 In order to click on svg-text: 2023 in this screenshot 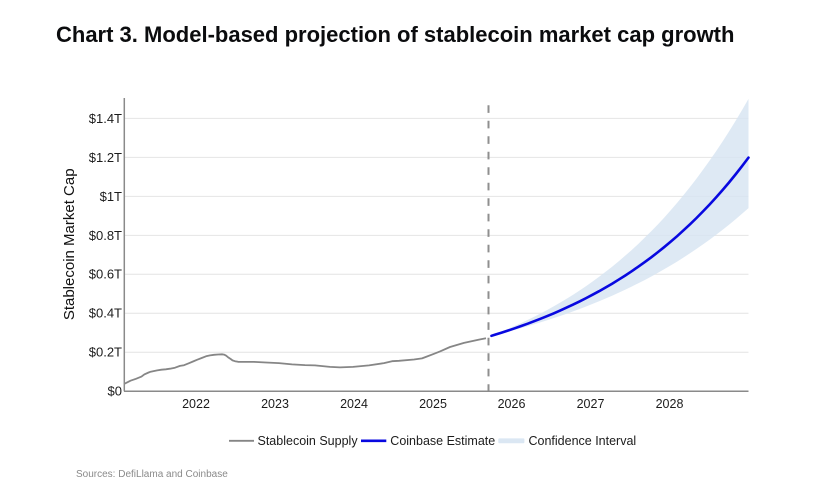, I will do `click(275, 404)`.